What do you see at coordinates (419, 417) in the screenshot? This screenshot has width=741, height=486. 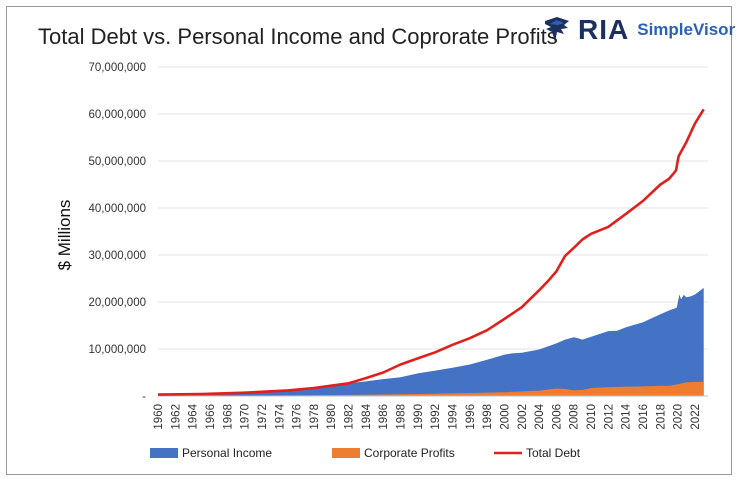 I see `x-tick-label: 1990` at bounding box center [419, 417].